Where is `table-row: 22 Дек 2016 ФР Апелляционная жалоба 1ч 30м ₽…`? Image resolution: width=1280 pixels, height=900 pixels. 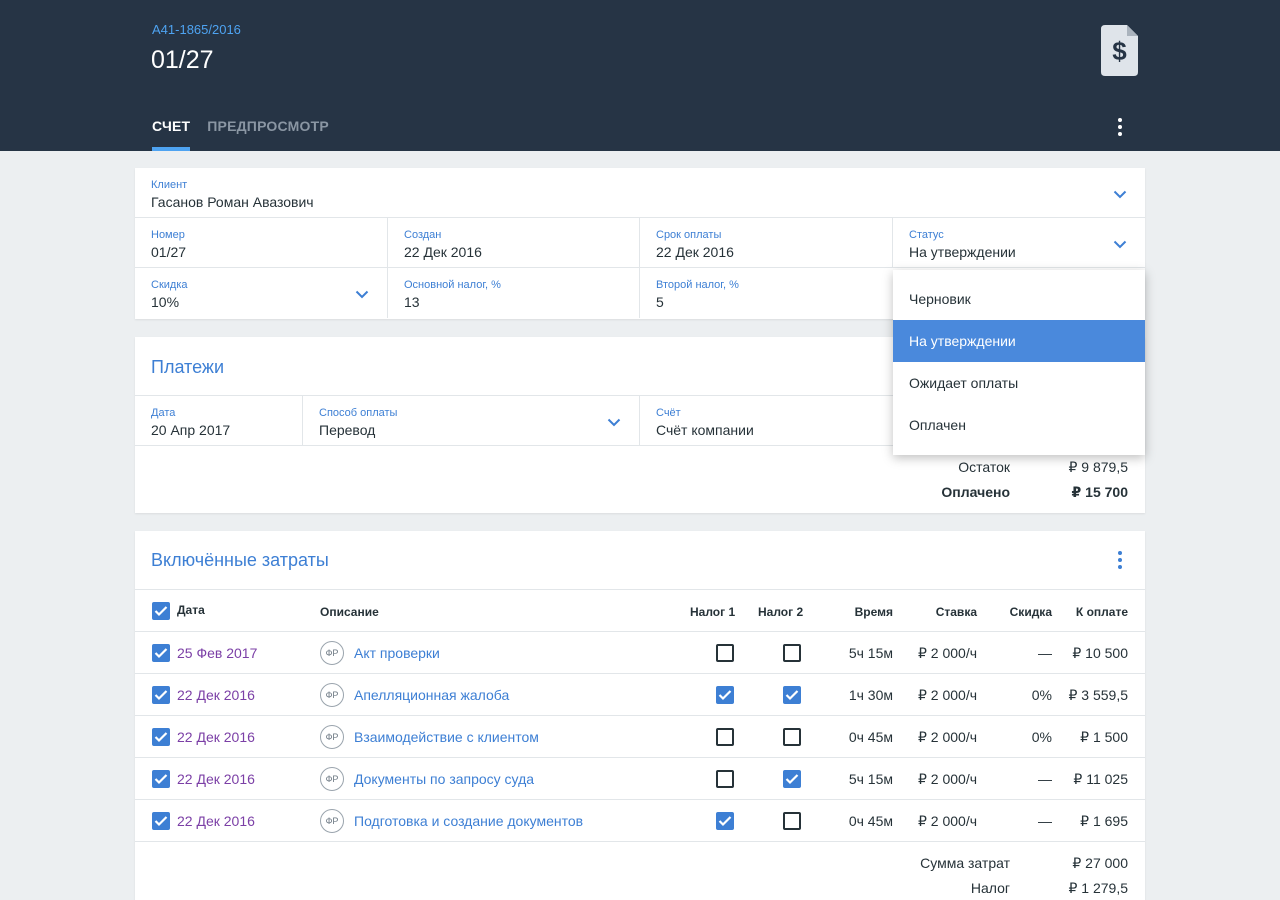 table-row: 22 Дек 2016 ФР Апелляционная жалоба 1ч 30м ₽… is located at coordinates (640, 694).